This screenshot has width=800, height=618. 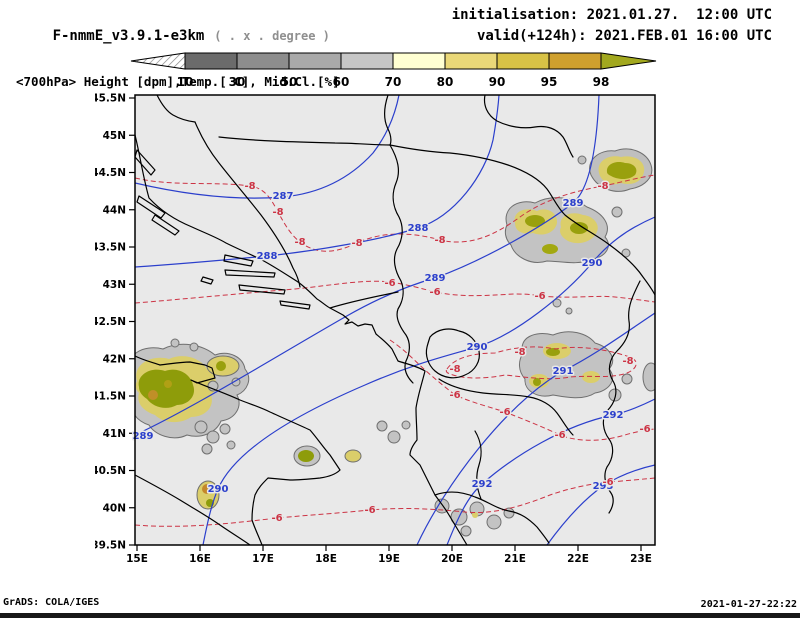 What do you see at coordinates (238, 450) in the screenshot?
I see `coastline-italy-adriatic` at bounding box center [238, 450].